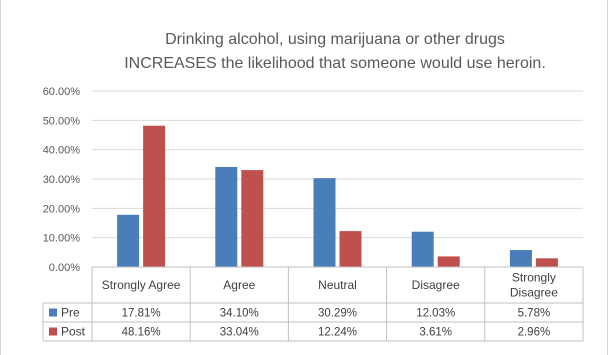  Describe the element at coordinates (73, 332) in the screenshot. I see `legend-label-post: Post` at that location.